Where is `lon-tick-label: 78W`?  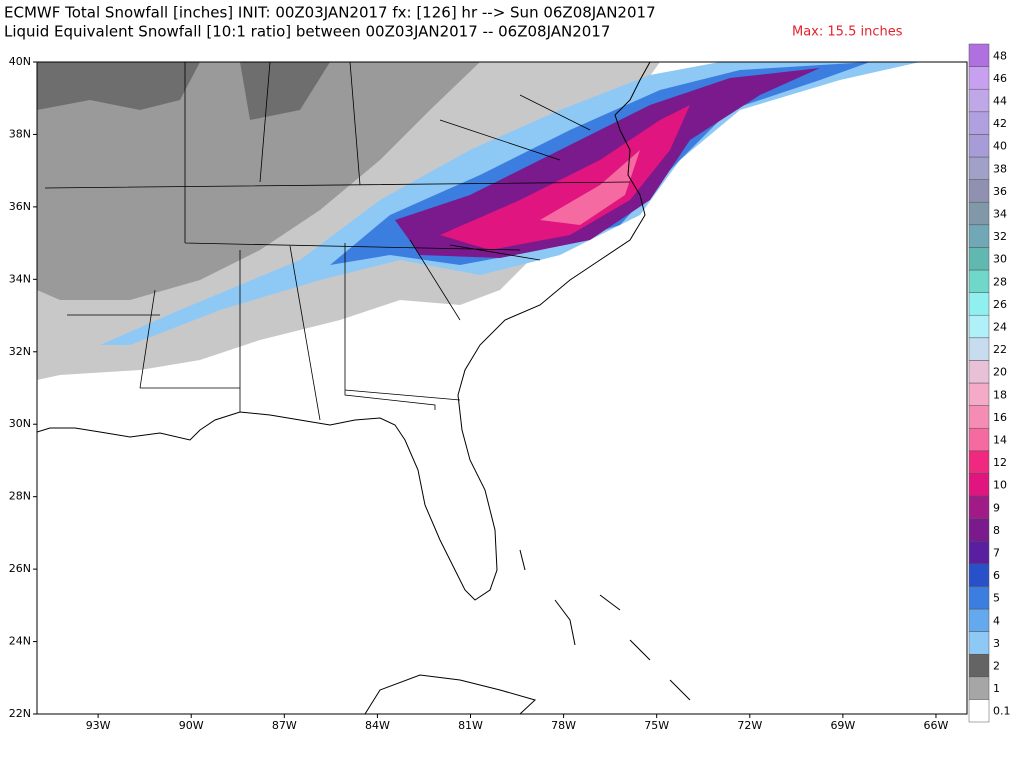 lon-tick-label: 78W is located at coordinates (563, 725).